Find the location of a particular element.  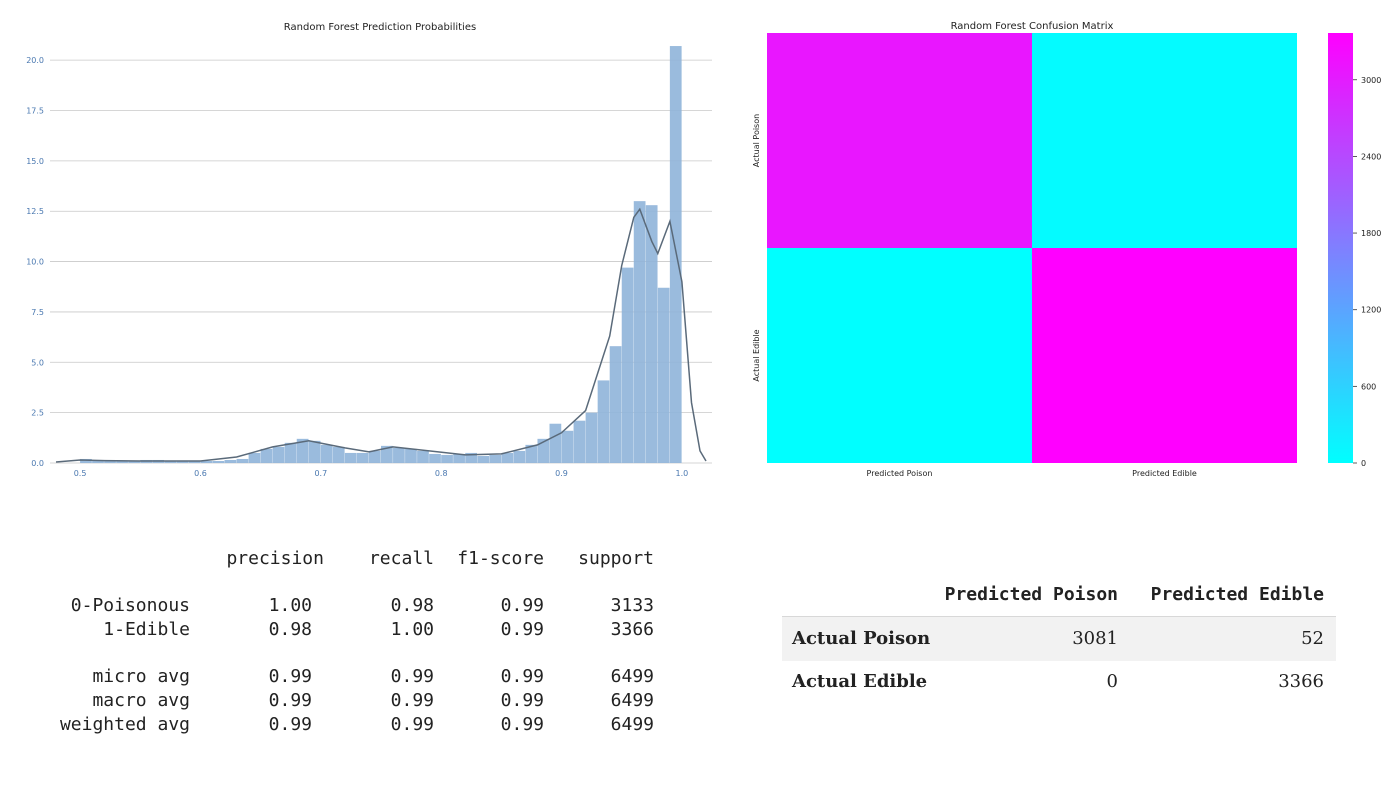

cm-table-row: Actual Edible 0 3366 is located at coordinates (1059, 682).